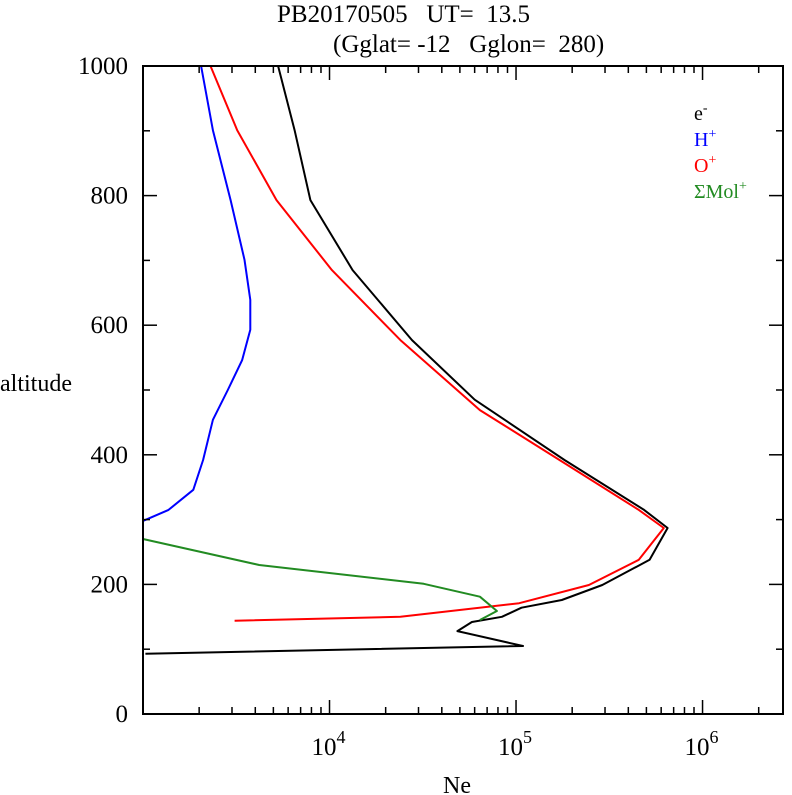  I want to click on chart-subtitle: (Gglat= -12 Gglon= 280), so click(468, 44).